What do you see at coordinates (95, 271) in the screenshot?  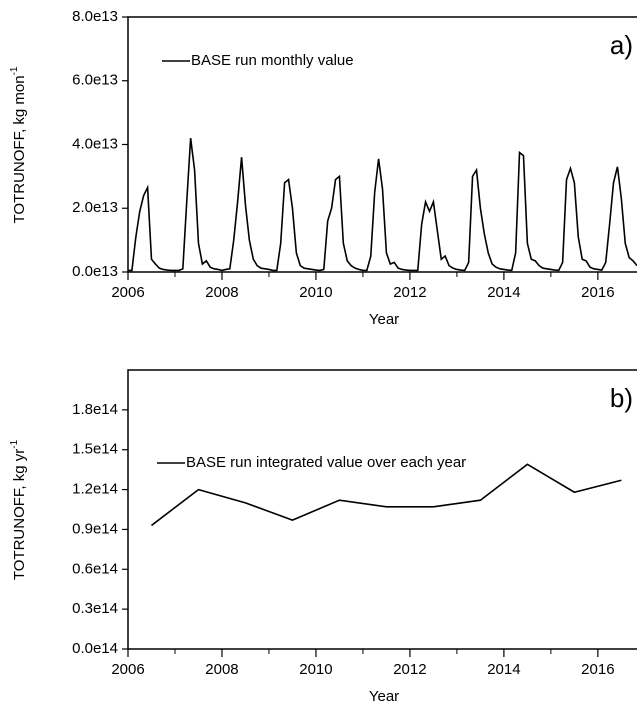 I see `y-tick-label: 0.0e13` at bounding box center [95, 271].